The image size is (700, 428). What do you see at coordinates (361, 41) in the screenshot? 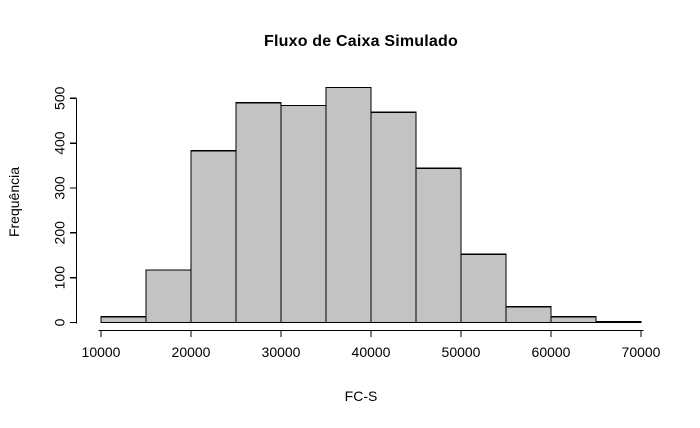
I see `chart-title: Fluxo de Caixa Simulado` at bounding box center [361, 41].